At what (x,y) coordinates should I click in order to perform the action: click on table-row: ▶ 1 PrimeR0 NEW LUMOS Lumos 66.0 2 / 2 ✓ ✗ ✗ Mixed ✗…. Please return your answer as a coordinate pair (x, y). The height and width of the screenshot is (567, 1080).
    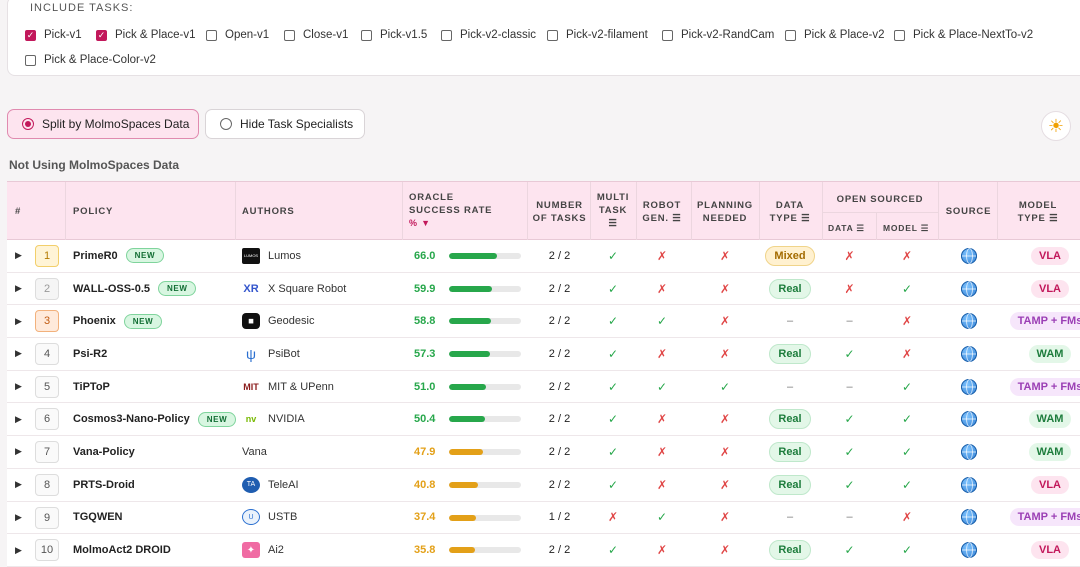
    Looking at the image, I should click on (543, 256).